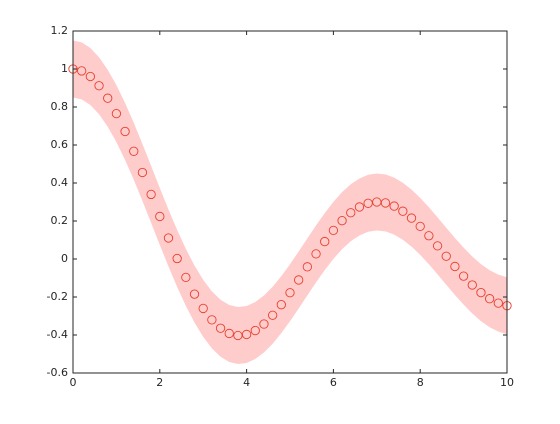 Image resolution: width=560 pixels, height=424 pixels. Describe the element at coordinates (64, 258) in the screenshot. I see `y-tick-label: 0` at that location.